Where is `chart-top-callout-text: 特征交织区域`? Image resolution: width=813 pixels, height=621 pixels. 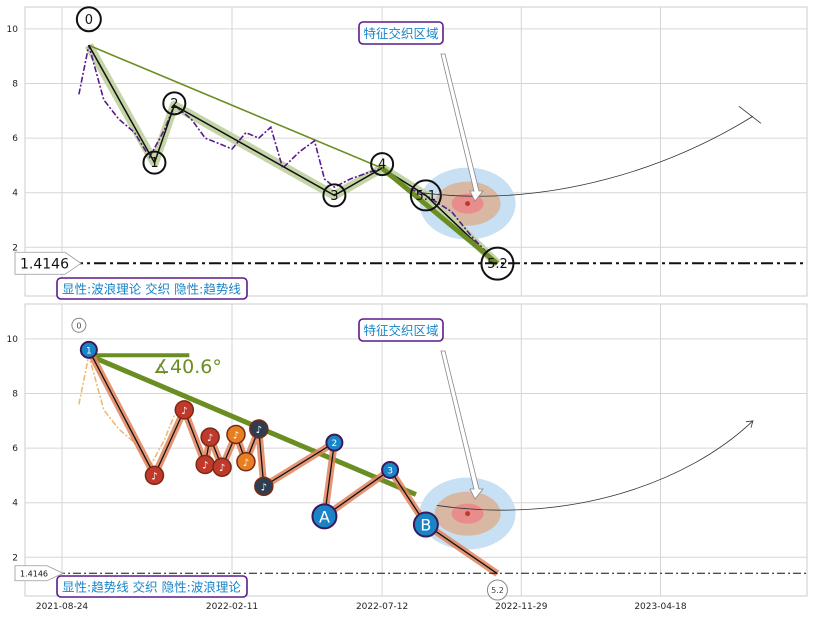
chart-top-callout-text: 特征交织区域 is located at coordinates (400, 33).